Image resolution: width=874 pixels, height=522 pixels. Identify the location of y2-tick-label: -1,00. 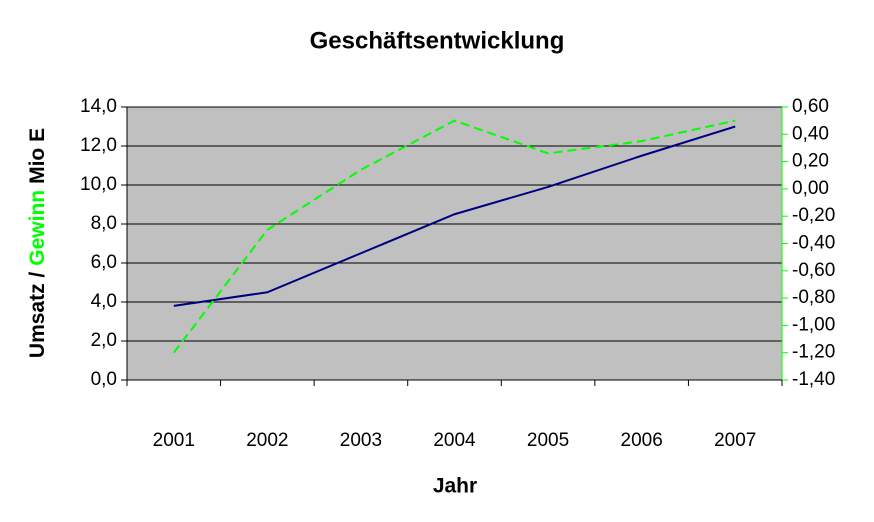
(813, 324).